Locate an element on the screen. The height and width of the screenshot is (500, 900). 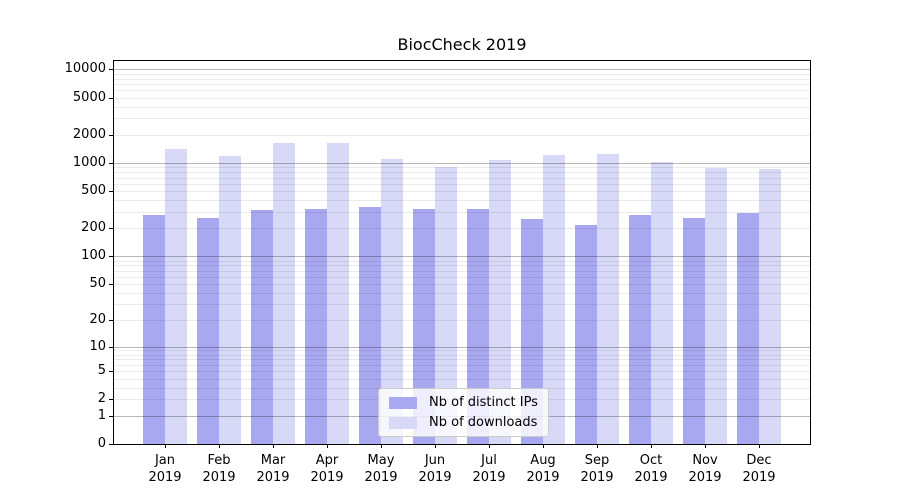
bar-distinct-ips-dec is located at coordinates (748, 328).